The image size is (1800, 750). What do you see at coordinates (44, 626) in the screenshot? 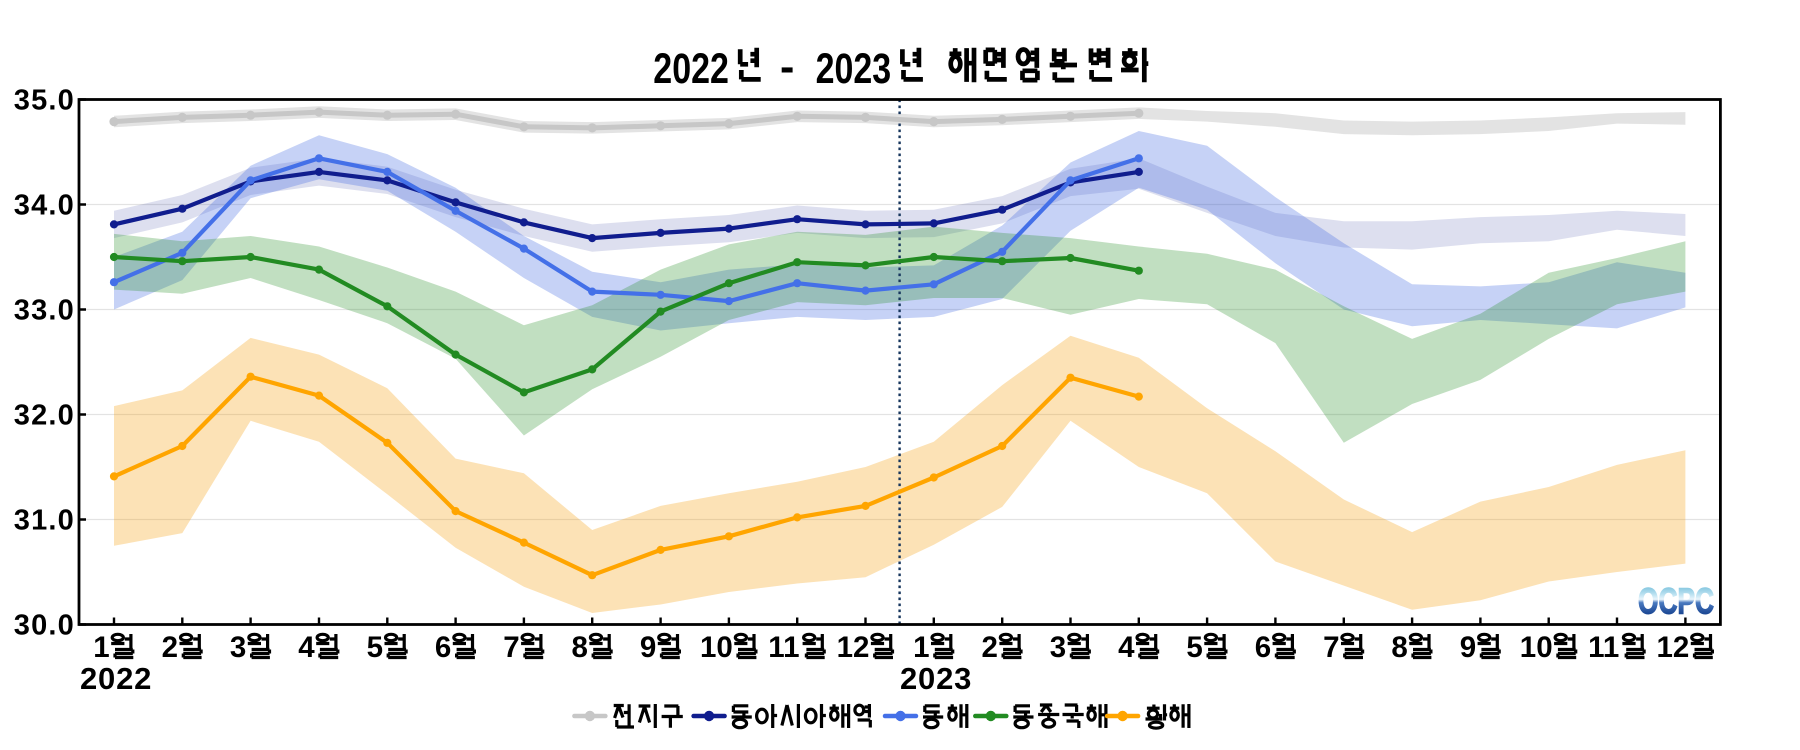
I see `svg-text: 30.0` at bounding box center [44, 626].